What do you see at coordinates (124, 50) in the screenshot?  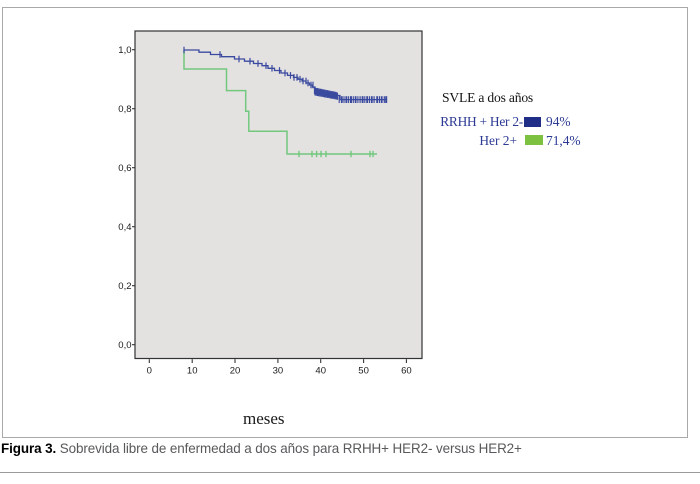 I see `svg-text: 1,0` at bounding box center [124, 50].